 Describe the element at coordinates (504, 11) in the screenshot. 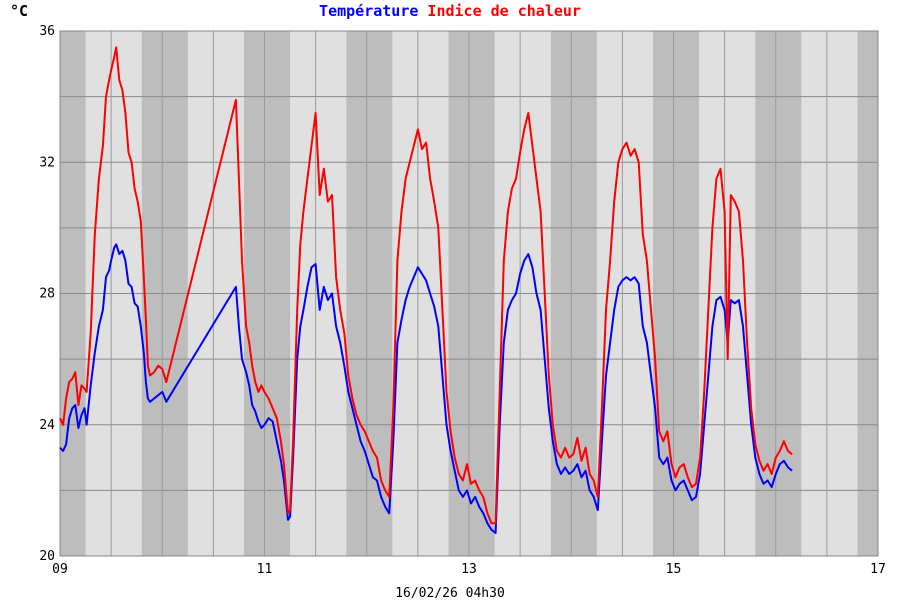

I see `legend-heat-index: Indice de chaleur` at that location.